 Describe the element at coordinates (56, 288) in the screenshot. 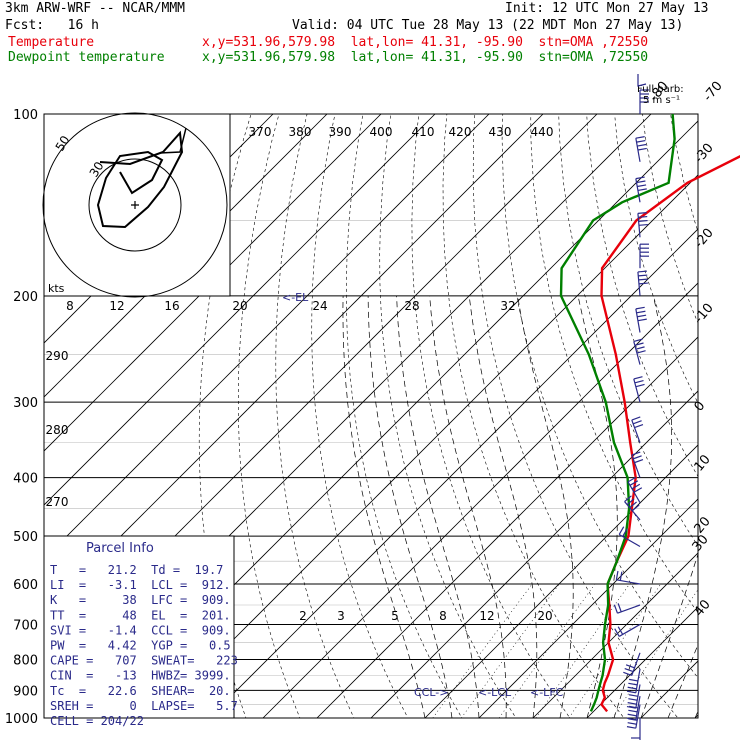

I see `hodograph-units: kts` at that location.